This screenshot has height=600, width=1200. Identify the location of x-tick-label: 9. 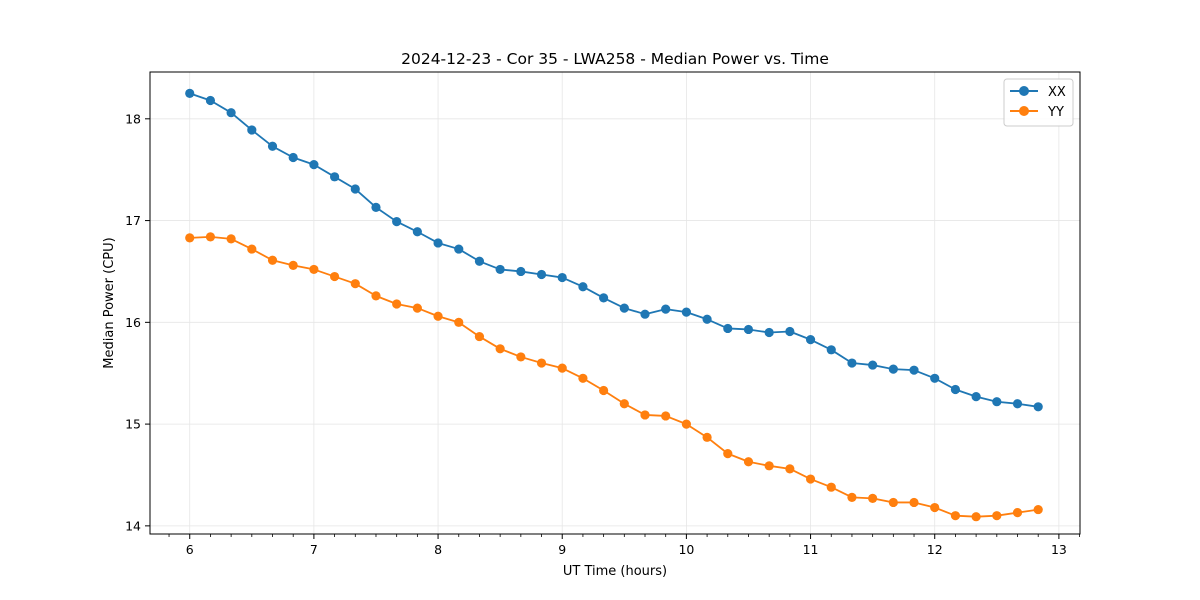
(562, 549).